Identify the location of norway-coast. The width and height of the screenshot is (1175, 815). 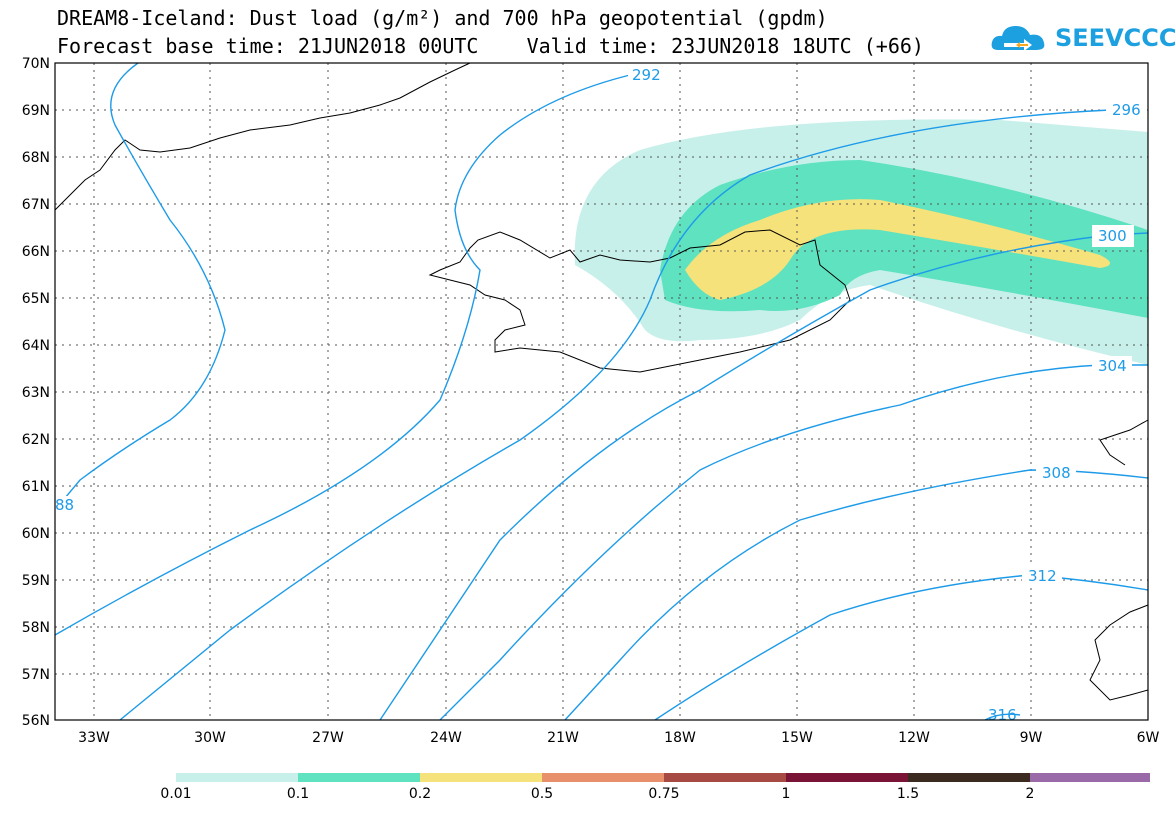
(1124, 442).